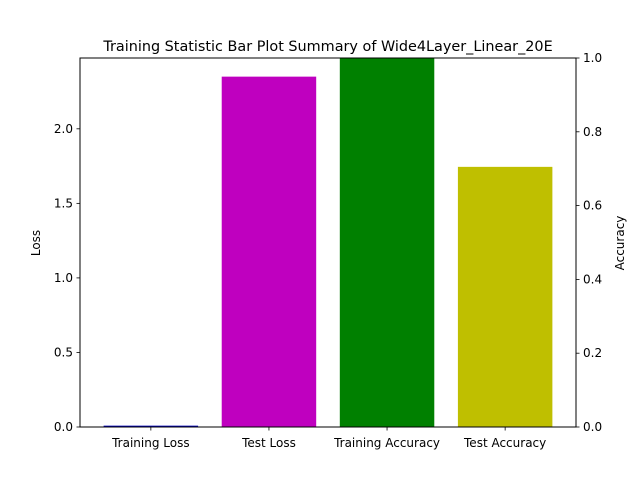 The width and height of the screenshot is (640, 480). Describe the element at coordinates (269, 252) in the screenshot. I see `bar-test-loss` at that location.